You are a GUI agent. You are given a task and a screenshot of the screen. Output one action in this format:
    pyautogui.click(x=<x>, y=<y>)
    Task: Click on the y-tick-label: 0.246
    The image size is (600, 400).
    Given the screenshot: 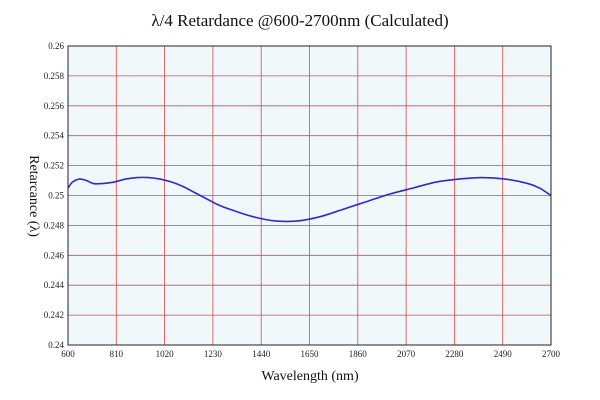 What is the action you would take?
    pyautogui.click(x=54, y=255)
    